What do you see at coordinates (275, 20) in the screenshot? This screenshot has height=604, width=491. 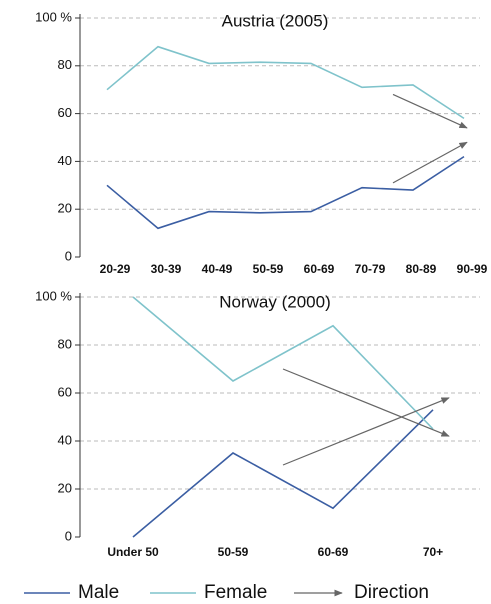 I see `chart-title: Austria (2005)` at bounding box center [275, 20].